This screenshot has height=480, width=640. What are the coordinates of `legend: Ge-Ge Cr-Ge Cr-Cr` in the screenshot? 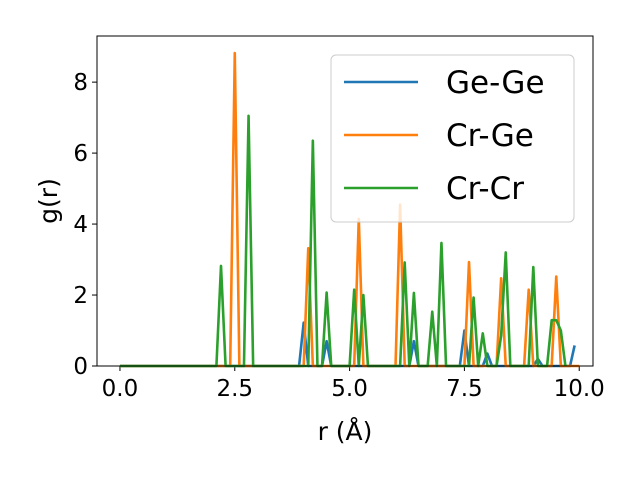 It's located at (452, 138).